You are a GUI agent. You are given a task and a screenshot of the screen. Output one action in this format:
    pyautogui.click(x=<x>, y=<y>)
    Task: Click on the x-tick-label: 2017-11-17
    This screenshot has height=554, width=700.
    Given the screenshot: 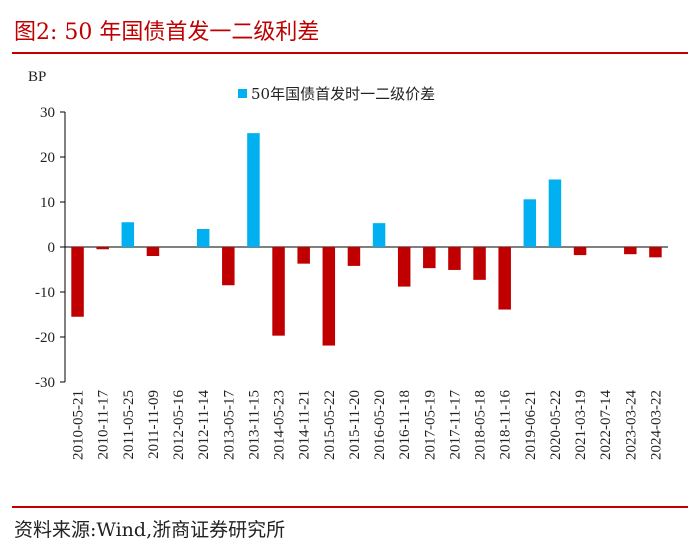 What is the action you would take?
    pyautogui.click(x=455, y=425)
    